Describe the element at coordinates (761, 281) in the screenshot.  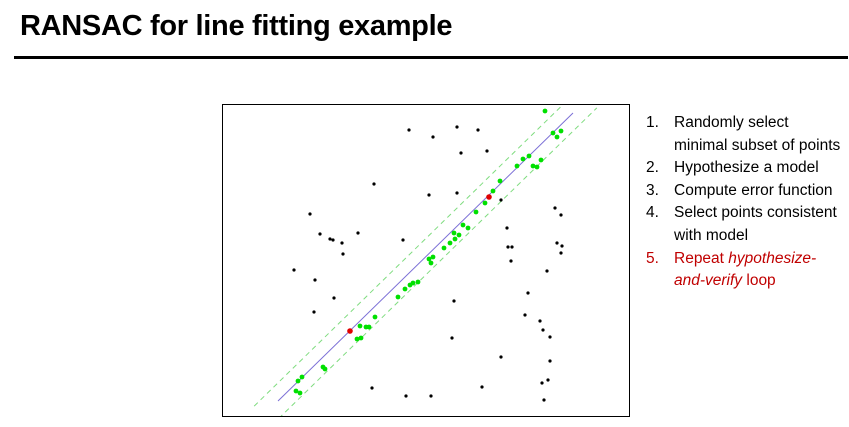
I see `step-text-tail: loop` at that location.